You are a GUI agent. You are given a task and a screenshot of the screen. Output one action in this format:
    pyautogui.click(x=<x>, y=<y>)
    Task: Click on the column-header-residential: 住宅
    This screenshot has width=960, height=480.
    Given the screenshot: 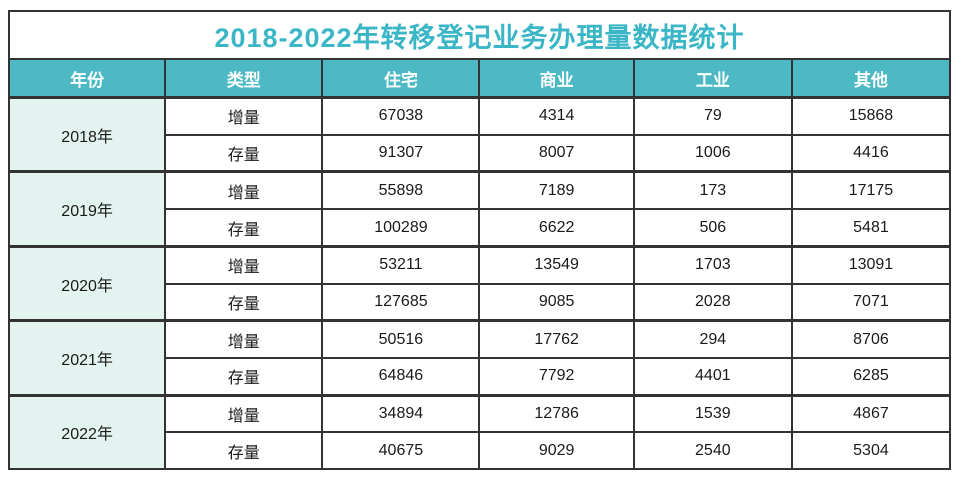 What is the action you would take?
    pyautogui.click(x=401, y=78)
    